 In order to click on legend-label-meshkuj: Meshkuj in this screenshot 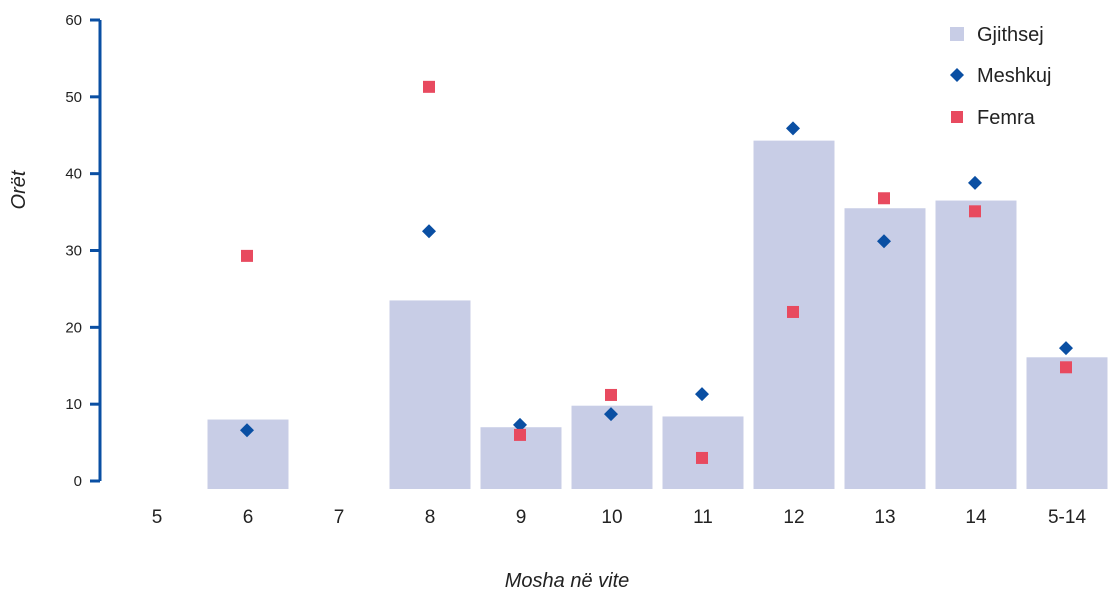, I will do `click(1014, 76)`.